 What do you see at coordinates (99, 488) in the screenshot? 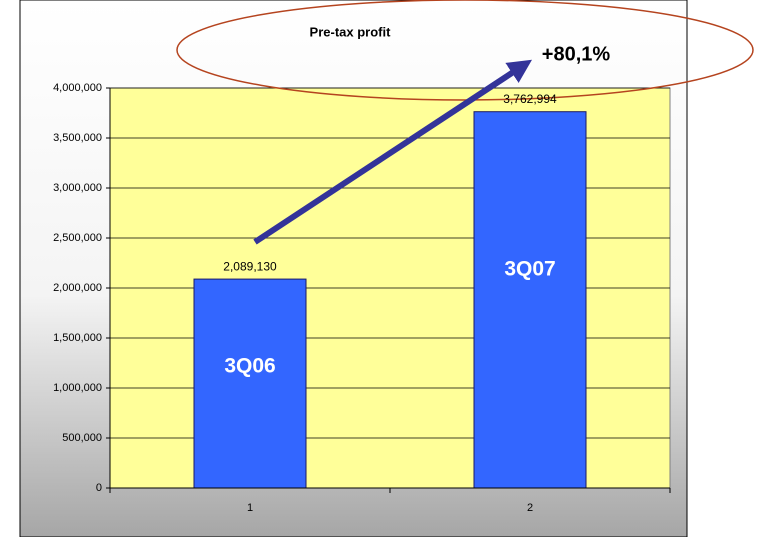
I see `y-tick-label: 0` at bounding box center [99, 488].